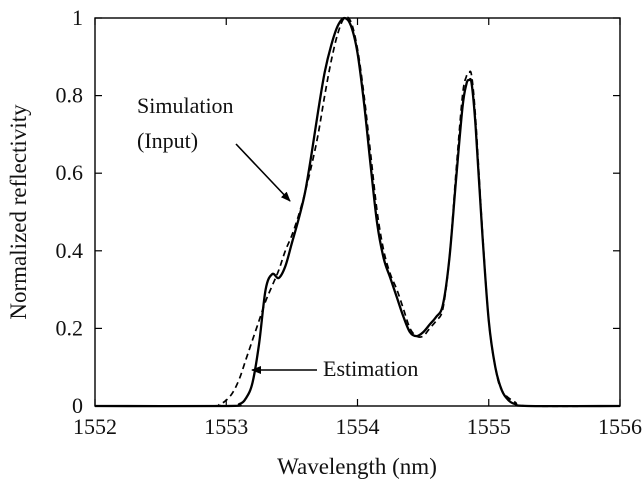  Describe the element at coordinates (70, 327) in the screenshot. I see `y-tick-label: 0.2` at that location.